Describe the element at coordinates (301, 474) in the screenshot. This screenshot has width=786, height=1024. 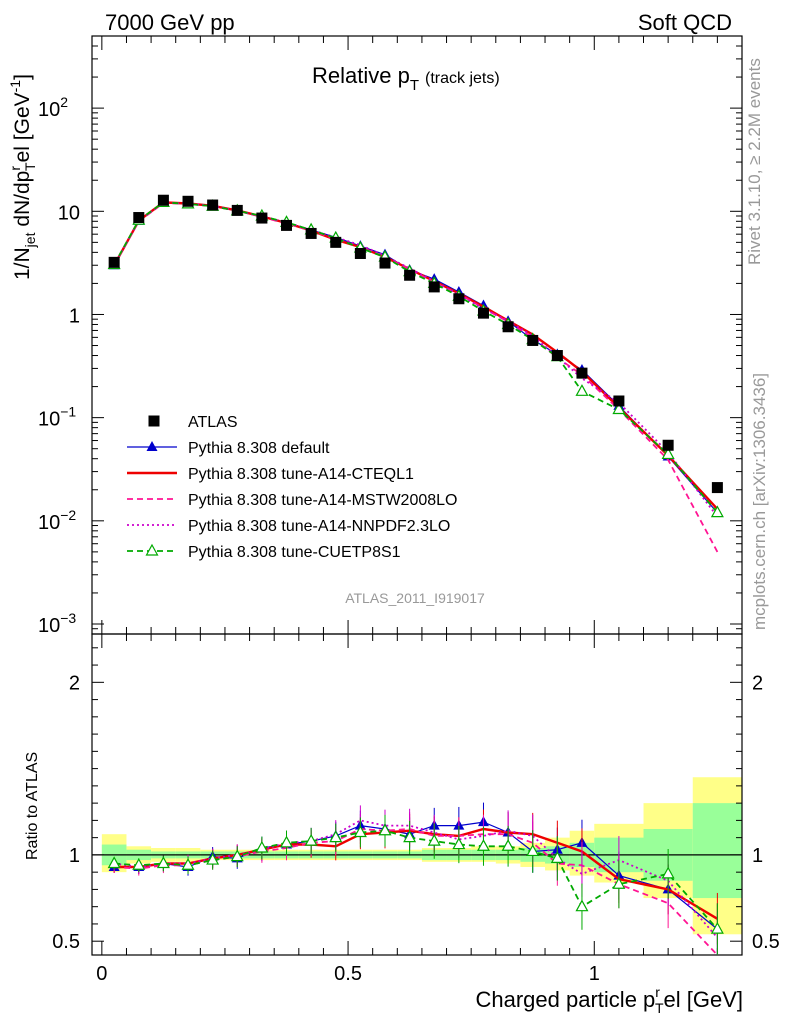
I see `legend-entry-label: Pythia 8.308 tune-A14-CTEQL1` at that location.